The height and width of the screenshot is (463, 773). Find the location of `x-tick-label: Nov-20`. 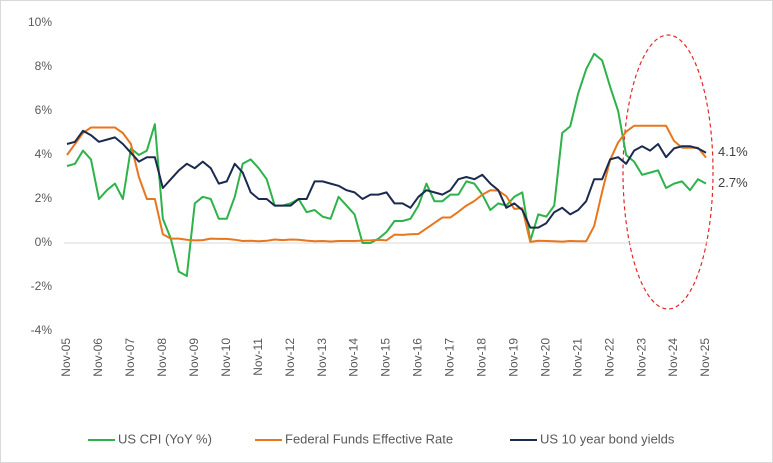

x-tick-label: Nov-20 is located at coordinates (545, 357).